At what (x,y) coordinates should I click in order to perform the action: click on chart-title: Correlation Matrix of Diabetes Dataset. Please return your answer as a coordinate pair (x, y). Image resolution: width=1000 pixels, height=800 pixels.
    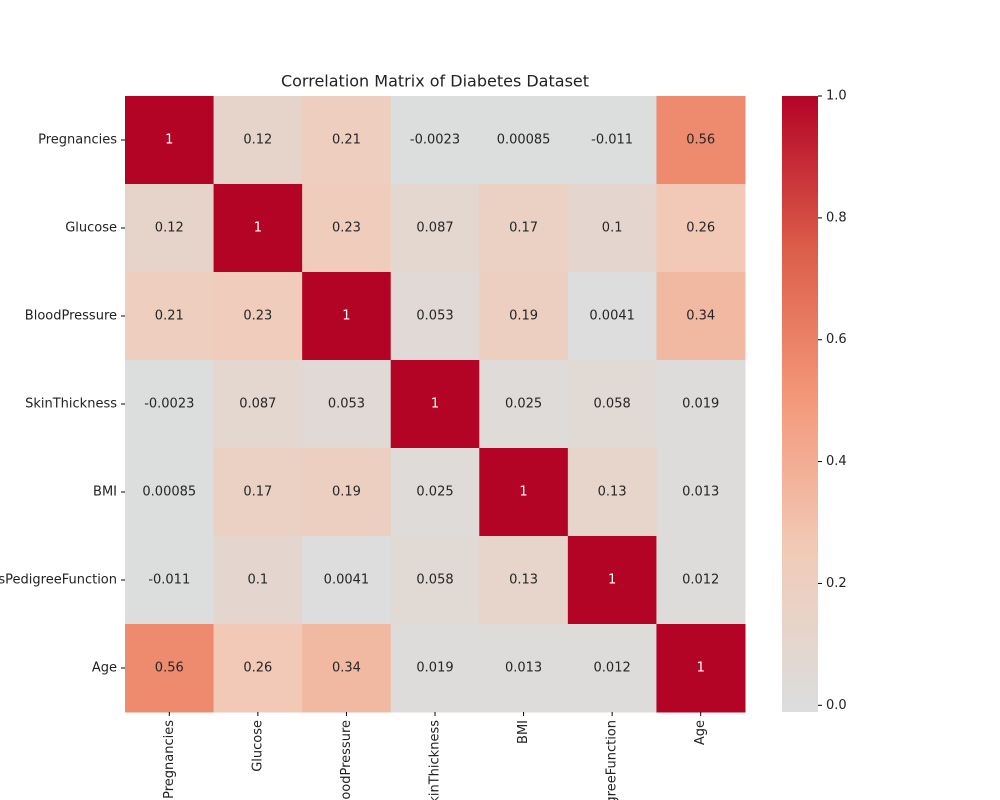
    Looking at the image, I should click on (435, 81).